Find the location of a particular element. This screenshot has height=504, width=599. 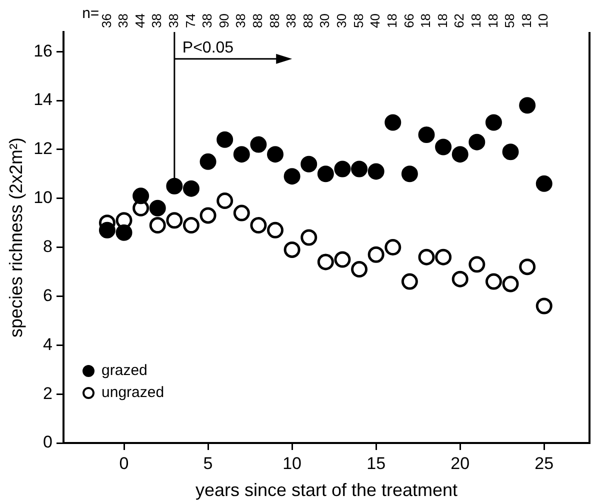

y-tick-label: 16 is located at coordinates (43, 50).